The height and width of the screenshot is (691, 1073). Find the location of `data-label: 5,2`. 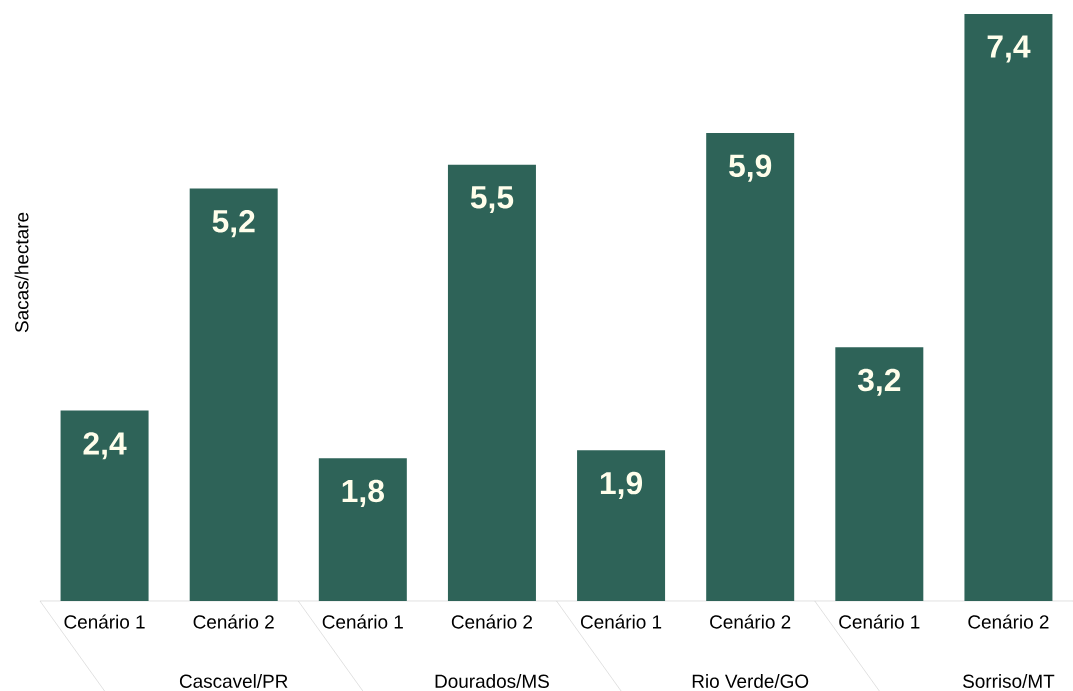

data-label: 5,2 is located at coordinates (233, 224).